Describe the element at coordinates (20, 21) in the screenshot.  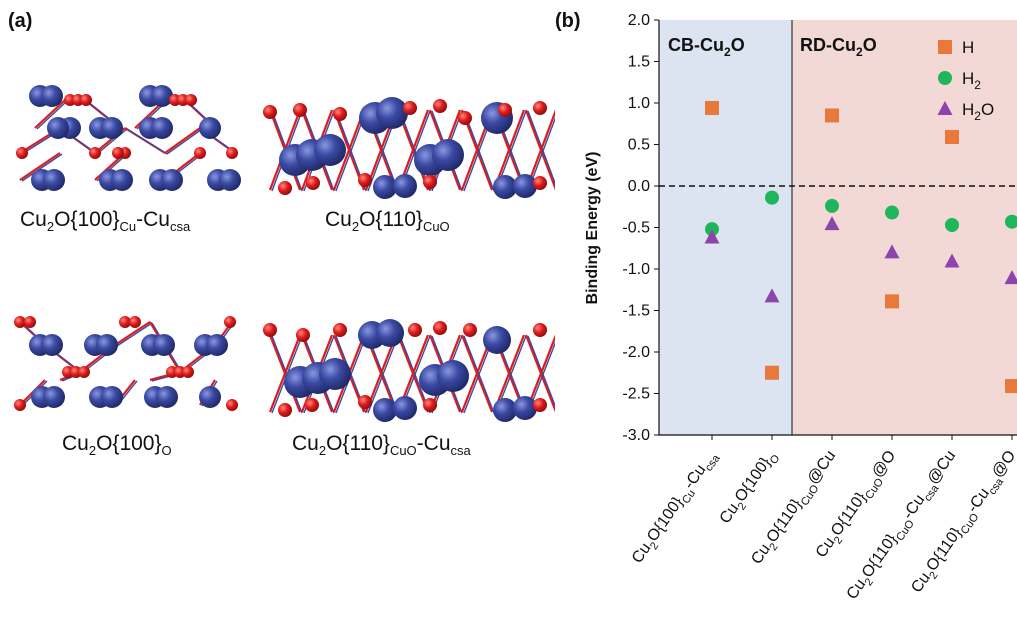
I see `panel-a-label: (a)` at that location.